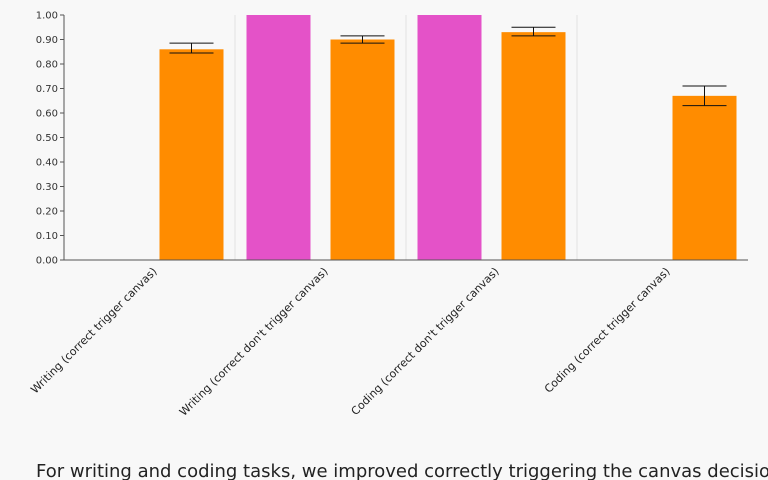 The width and height of the screenshot is (768, 480). What do you see at coordinates (254, 342) in the screenshot?
I see `category-label: Writing (correct don't trigger canvas)` at bounding box center [254, 342].